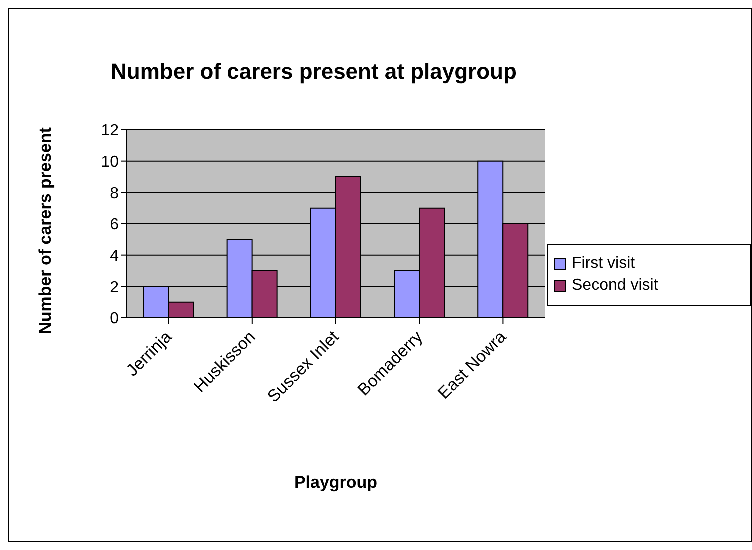  What do you see at coordinates (615, 286) in the screenshot?
I see `legend-label: Second visit` at bounding box center [615, 286].